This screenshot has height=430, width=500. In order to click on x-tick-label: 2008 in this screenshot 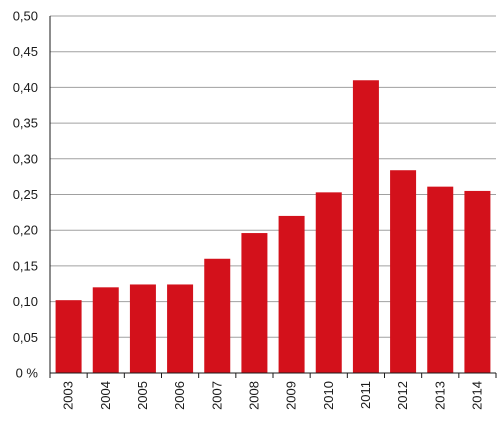, I will do `click(253, 395)`.